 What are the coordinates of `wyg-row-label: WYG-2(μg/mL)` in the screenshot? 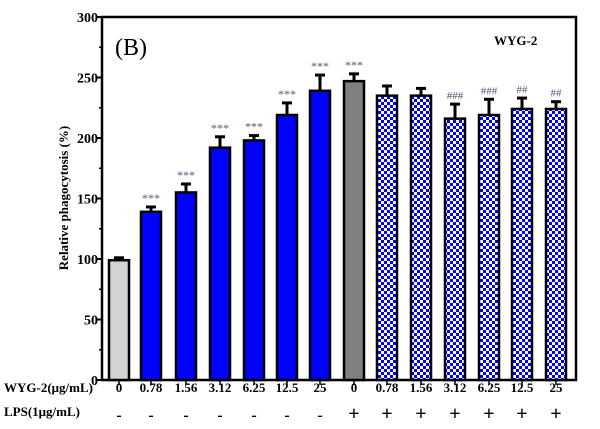 It's located at (48, 387).